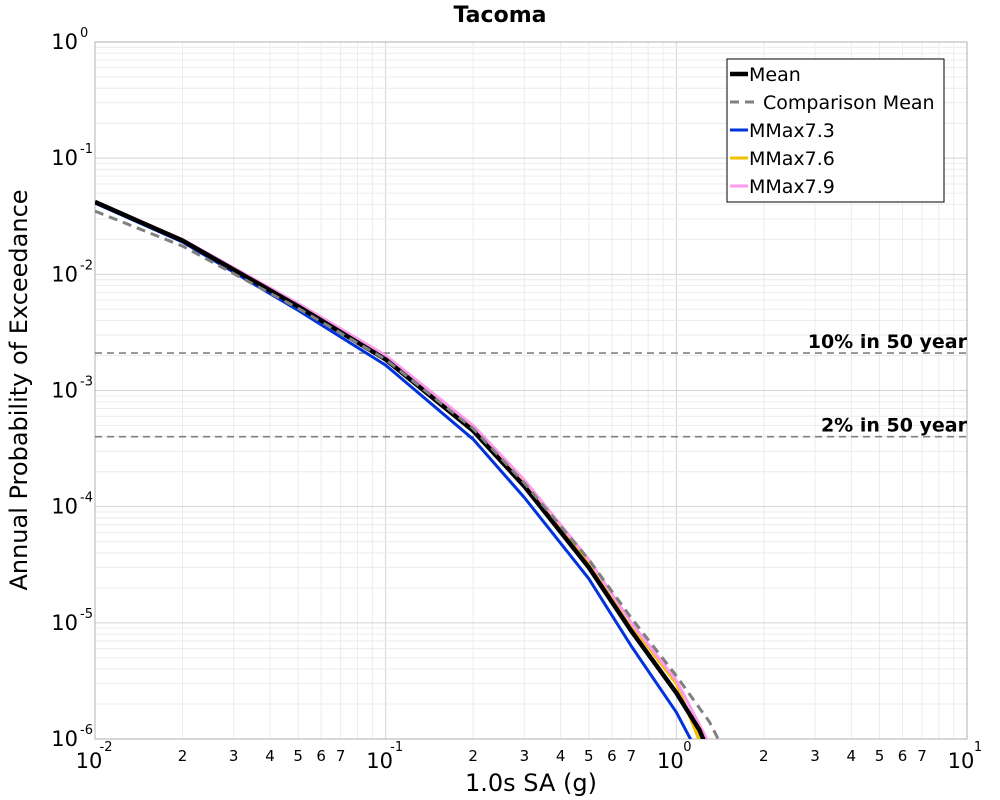 The width and height of the screenshot is (1000, 800). I want to click on y-tick-exponent: -5, so click(86, 614).